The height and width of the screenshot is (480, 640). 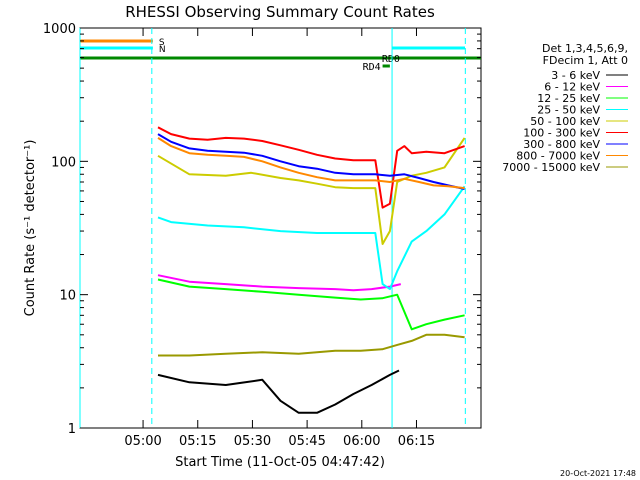 What do you see at coordinates (142, 441) in the screenshot?
I see `x-tick-label: 05:00` at bounding box center [142, 441].